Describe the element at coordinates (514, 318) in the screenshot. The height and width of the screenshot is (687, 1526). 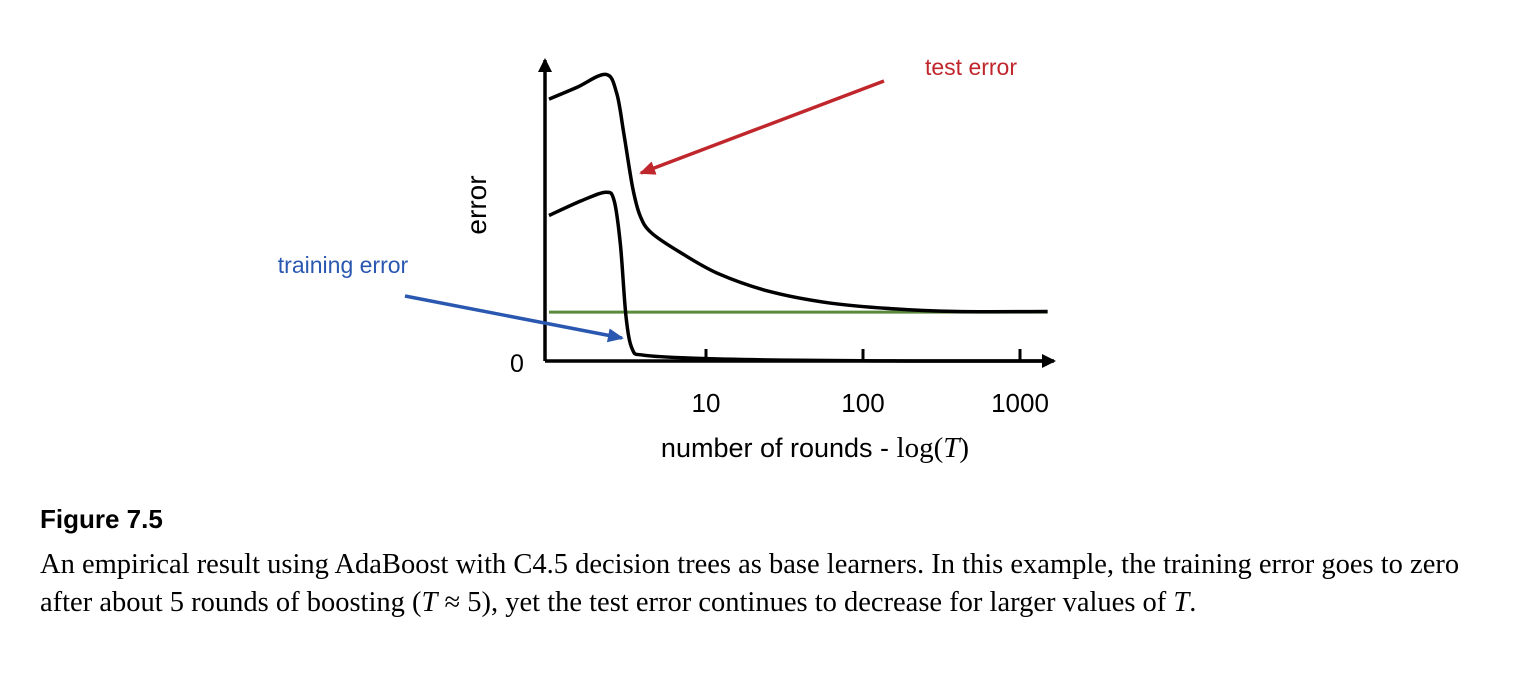
I see `training-error-arrow` at that location.